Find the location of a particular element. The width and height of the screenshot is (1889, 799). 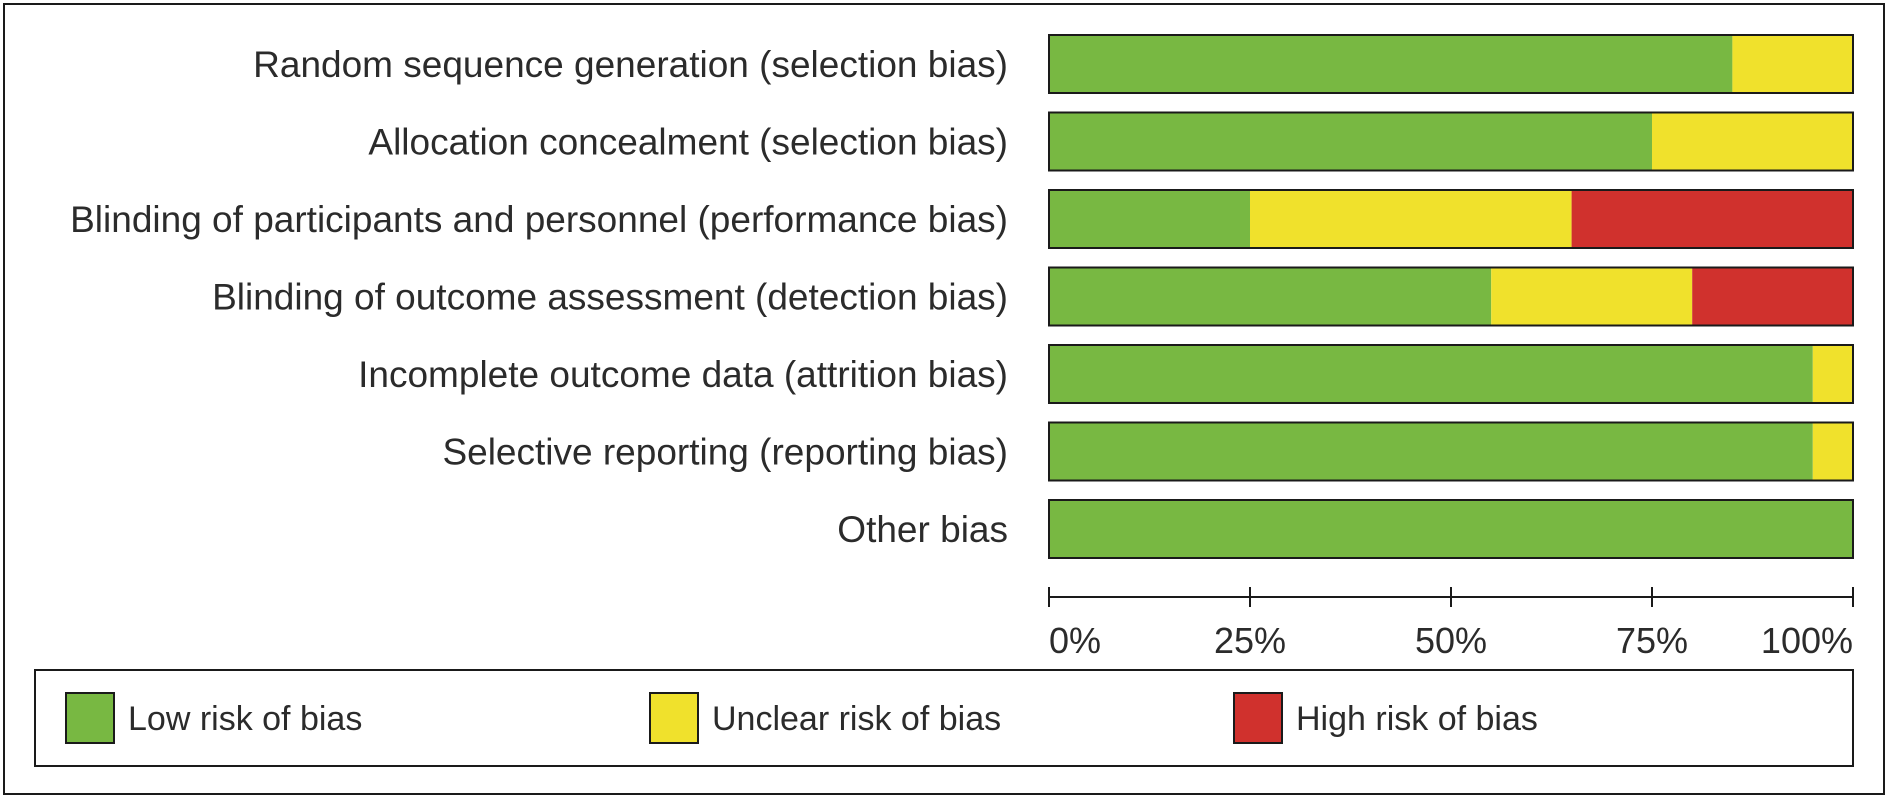

legend-label-low-risk-of-bias: Low risk of bias is located at coordinates (245, 719).